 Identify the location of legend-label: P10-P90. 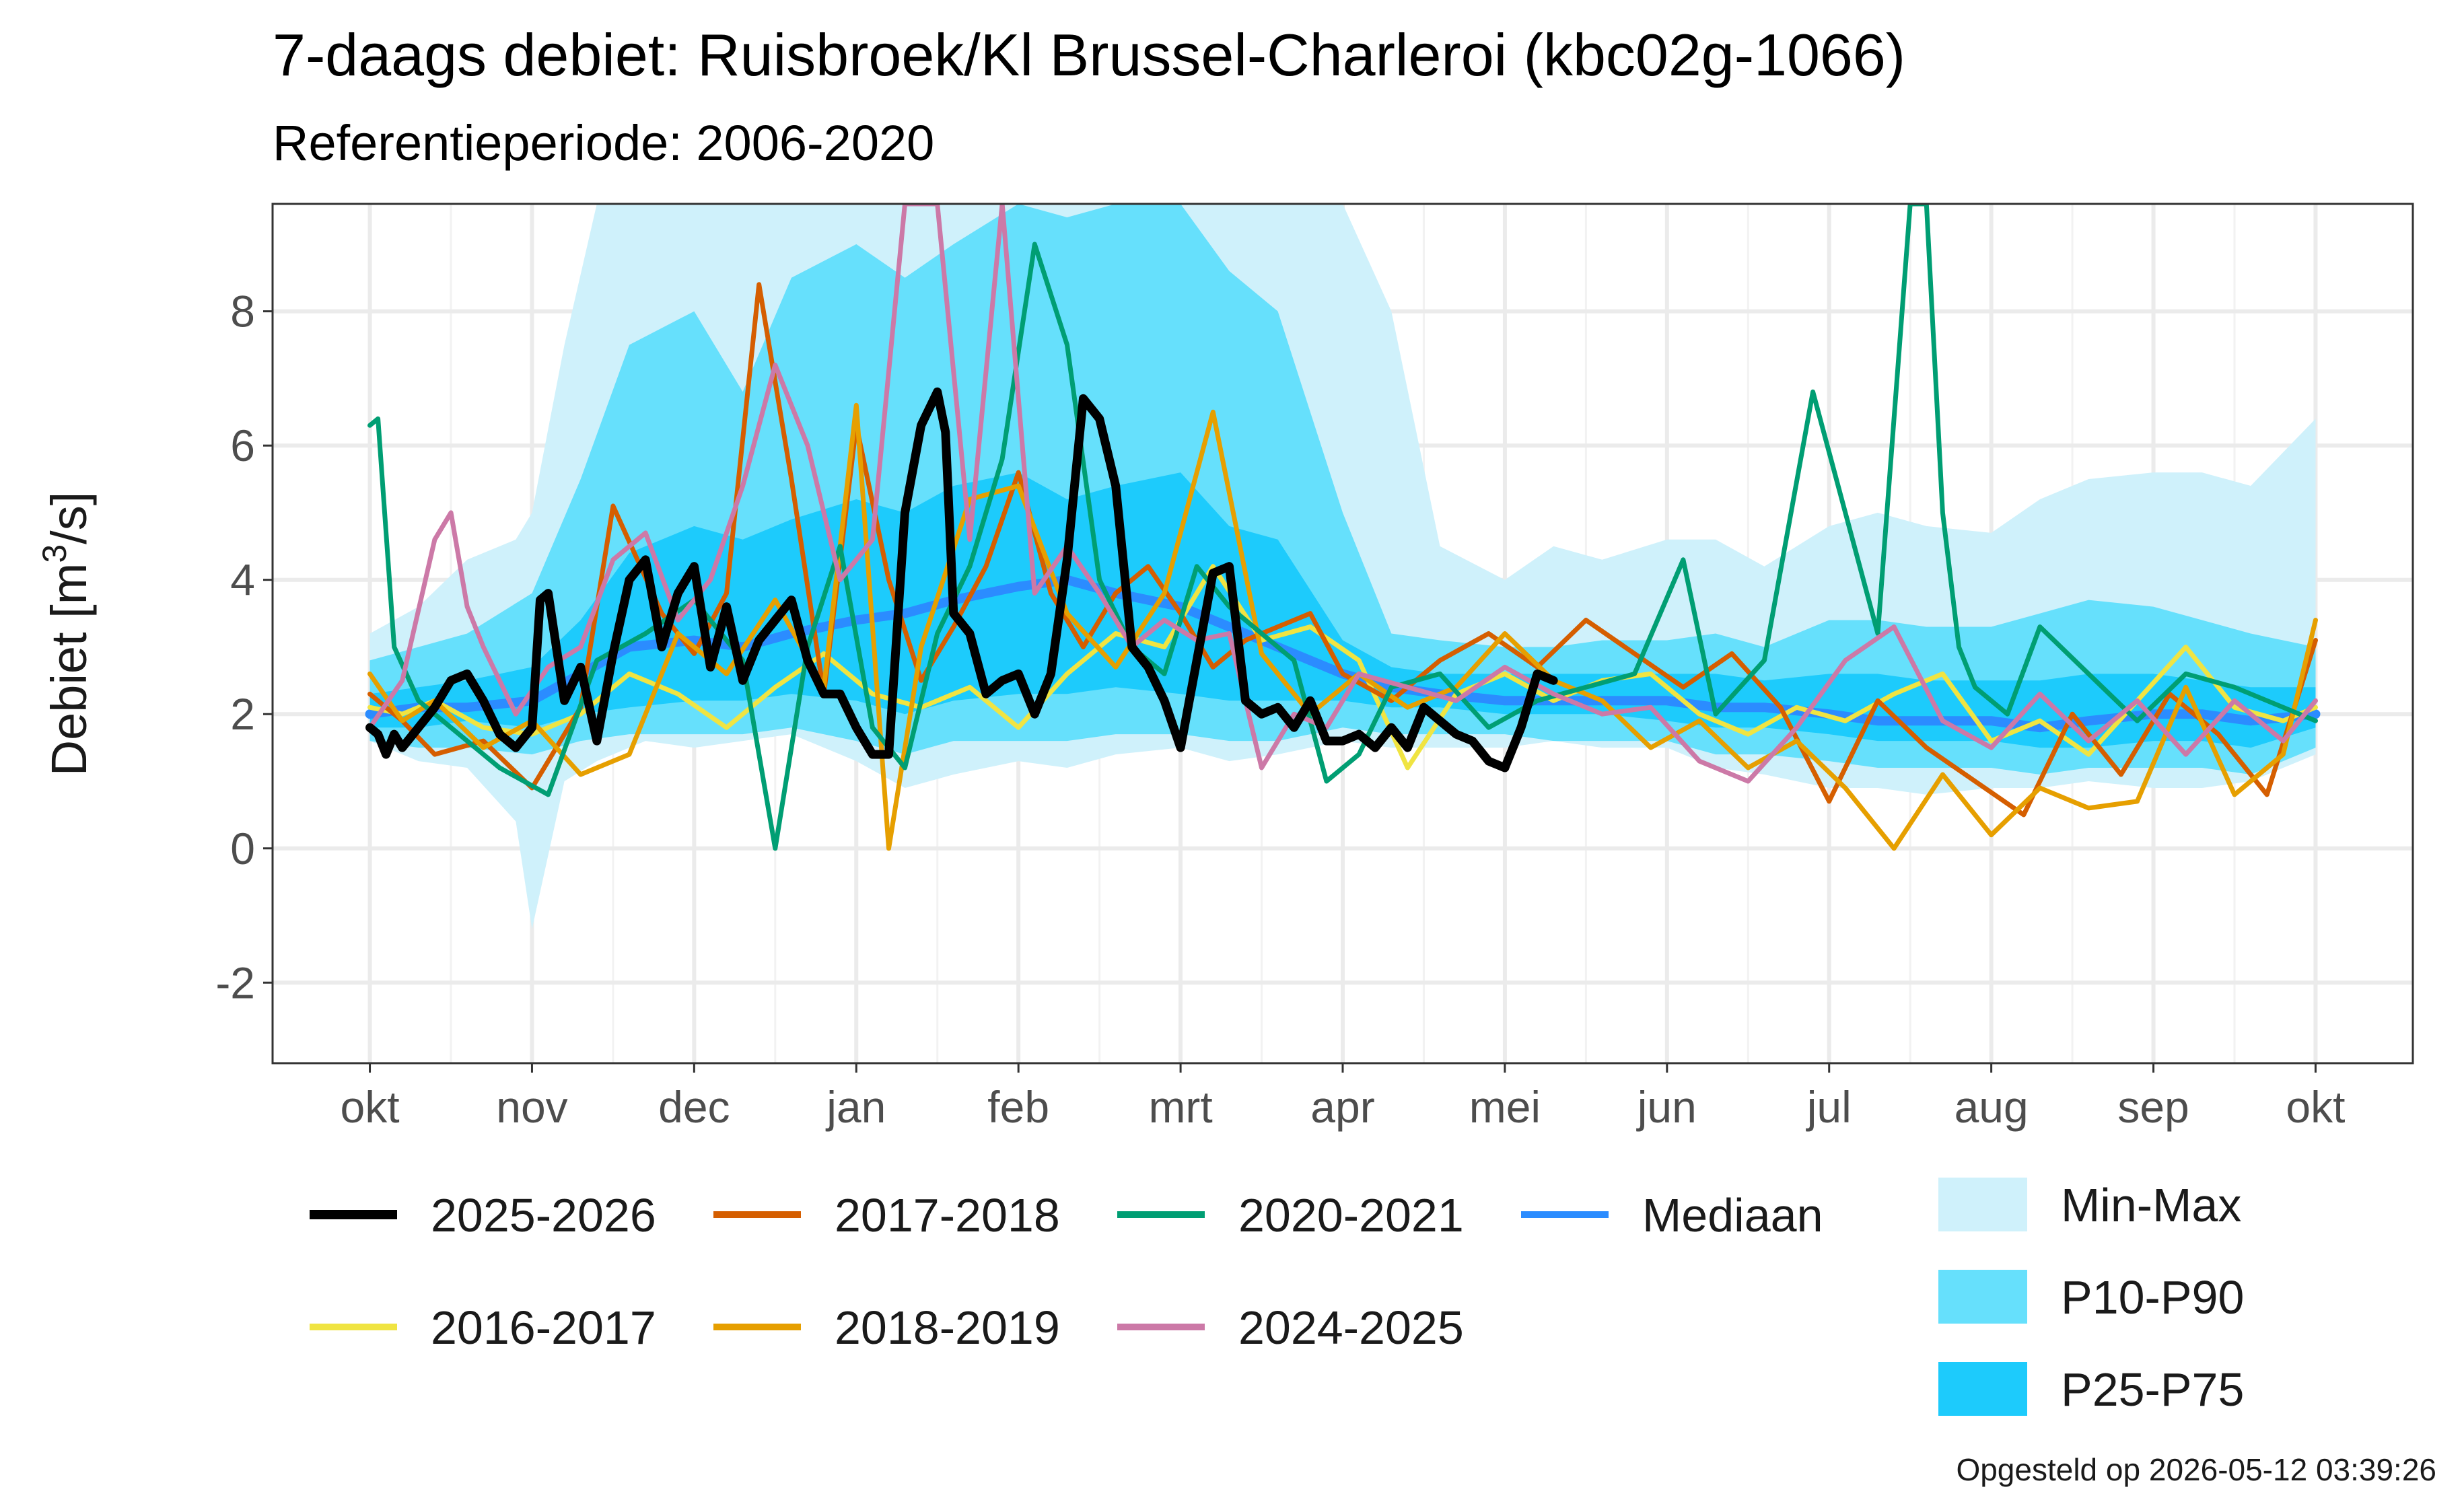
(2152, 1297).